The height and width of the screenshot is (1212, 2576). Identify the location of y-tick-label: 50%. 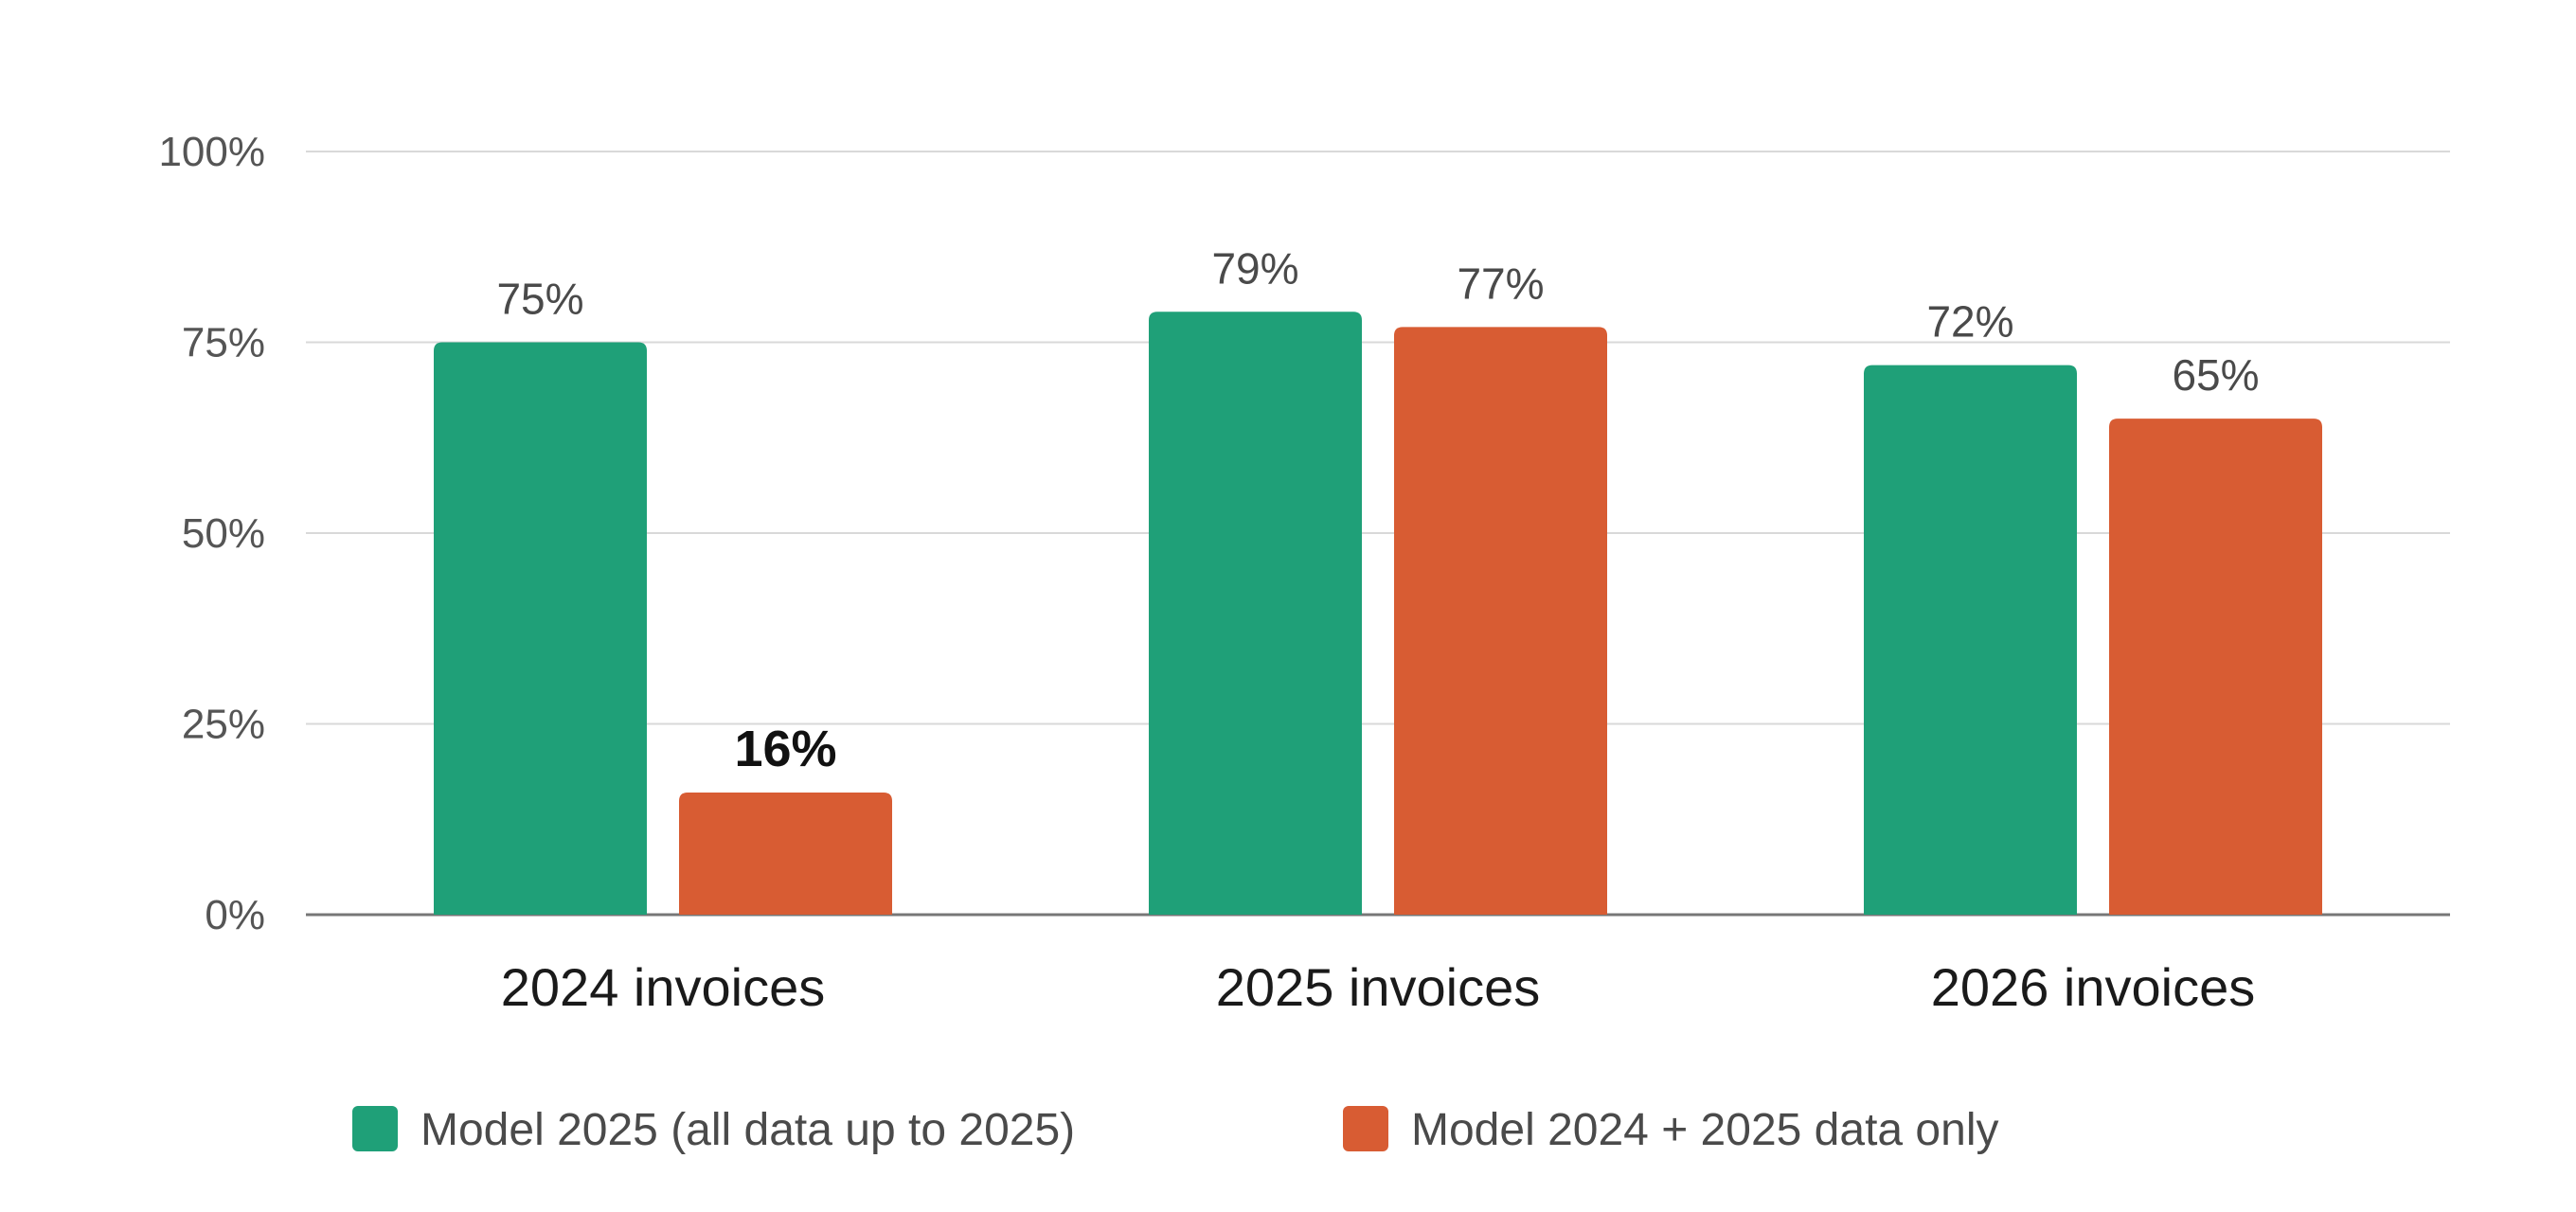
(223, 533).